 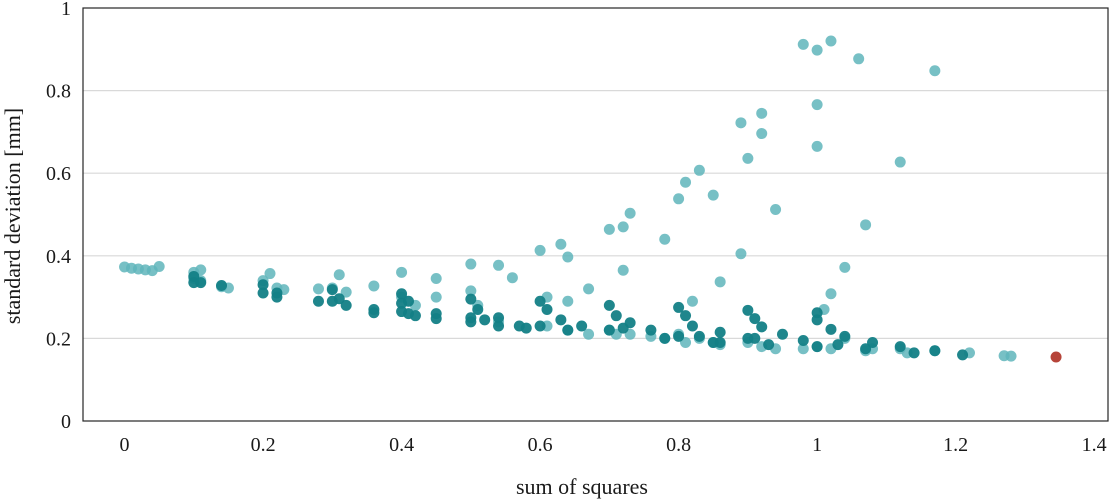 What do you see at coordinates (263, 445) in the screenshot?
I see `x-tick-label: 0.2` at bounding box center [263, 445].